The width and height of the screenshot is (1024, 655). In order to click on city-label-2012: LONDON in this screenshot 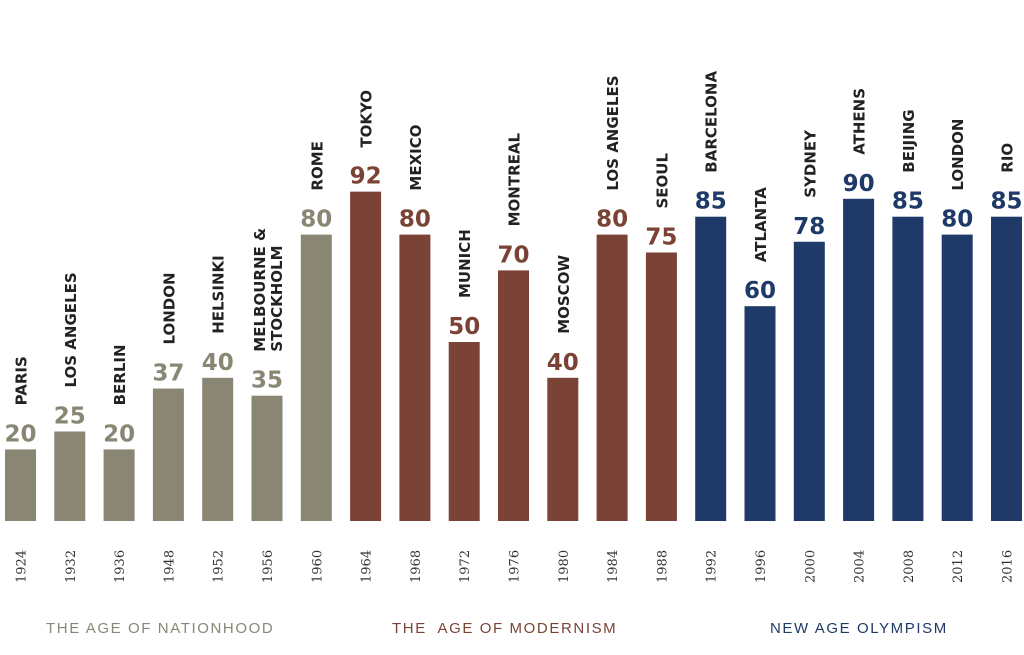, I will do `click(958, 155)`.